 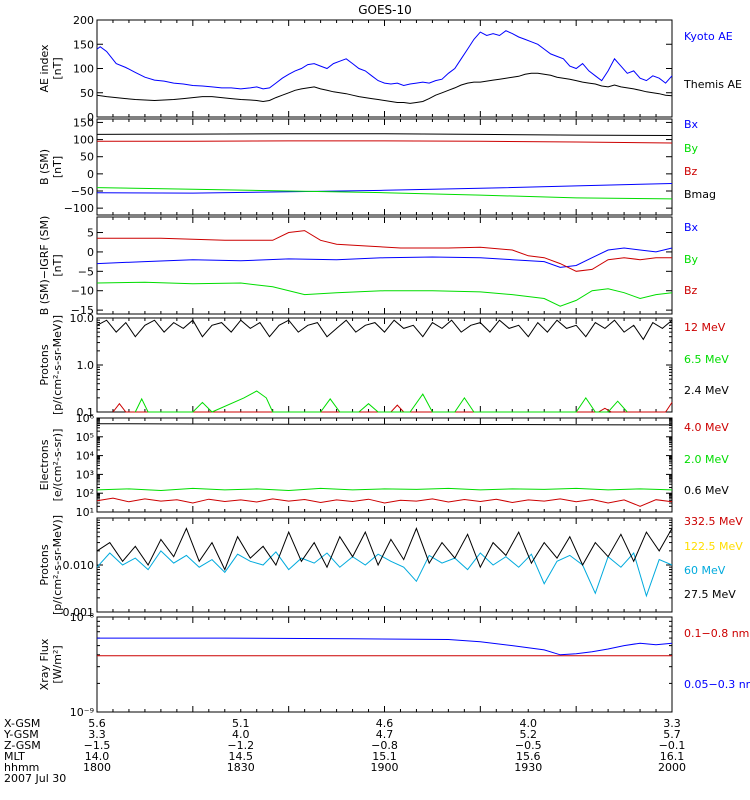 I want to click on y-tick-label: −5, so click(x=86, y=271).